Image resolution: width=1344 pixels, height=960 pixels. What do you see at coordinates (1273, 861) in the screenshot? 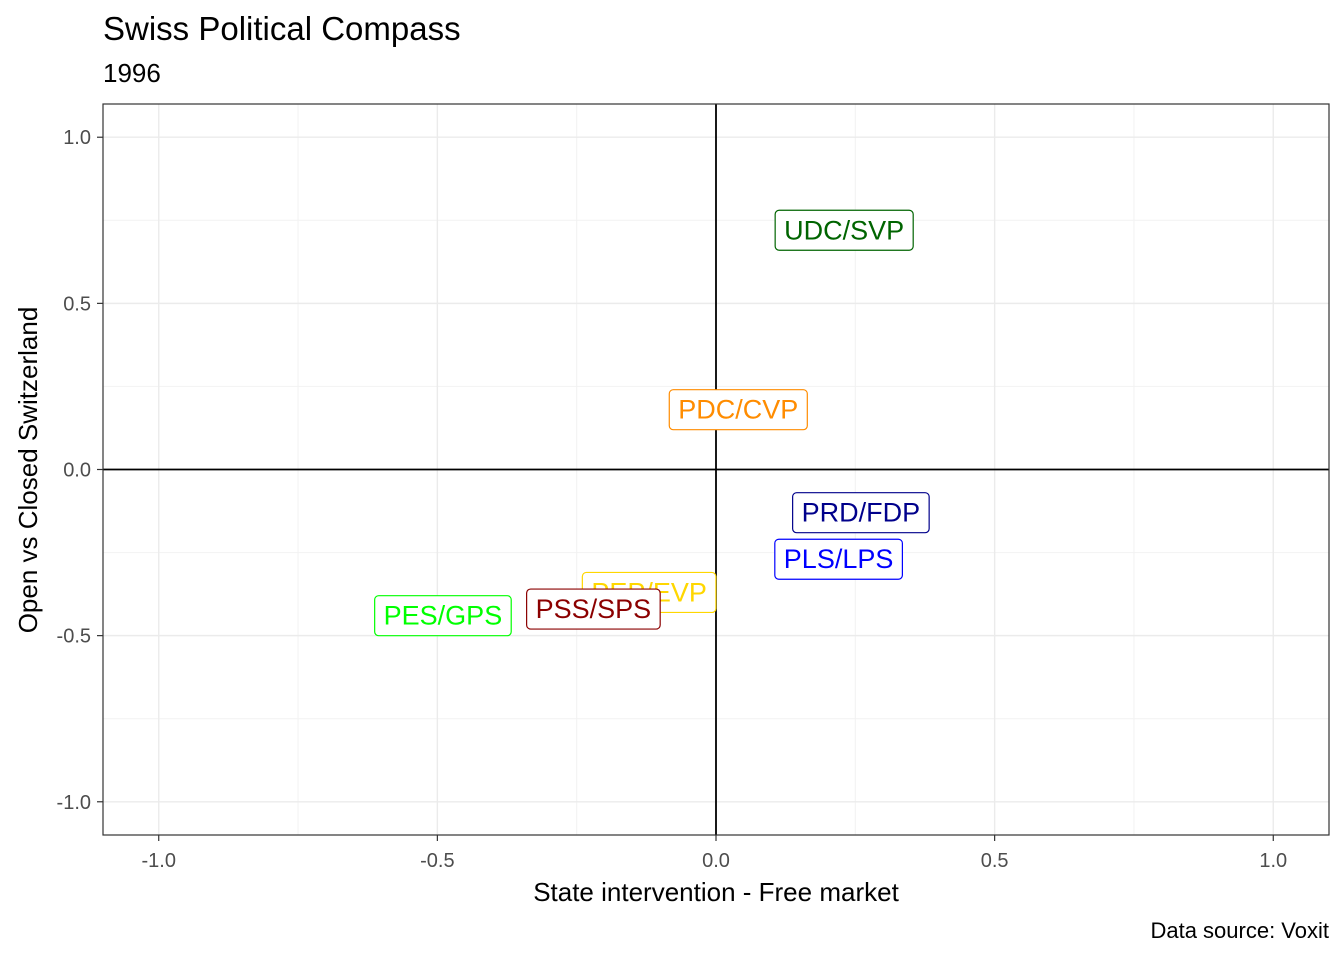
I see `x-tick-label: 1.0` at bounding box center [1273, 861].